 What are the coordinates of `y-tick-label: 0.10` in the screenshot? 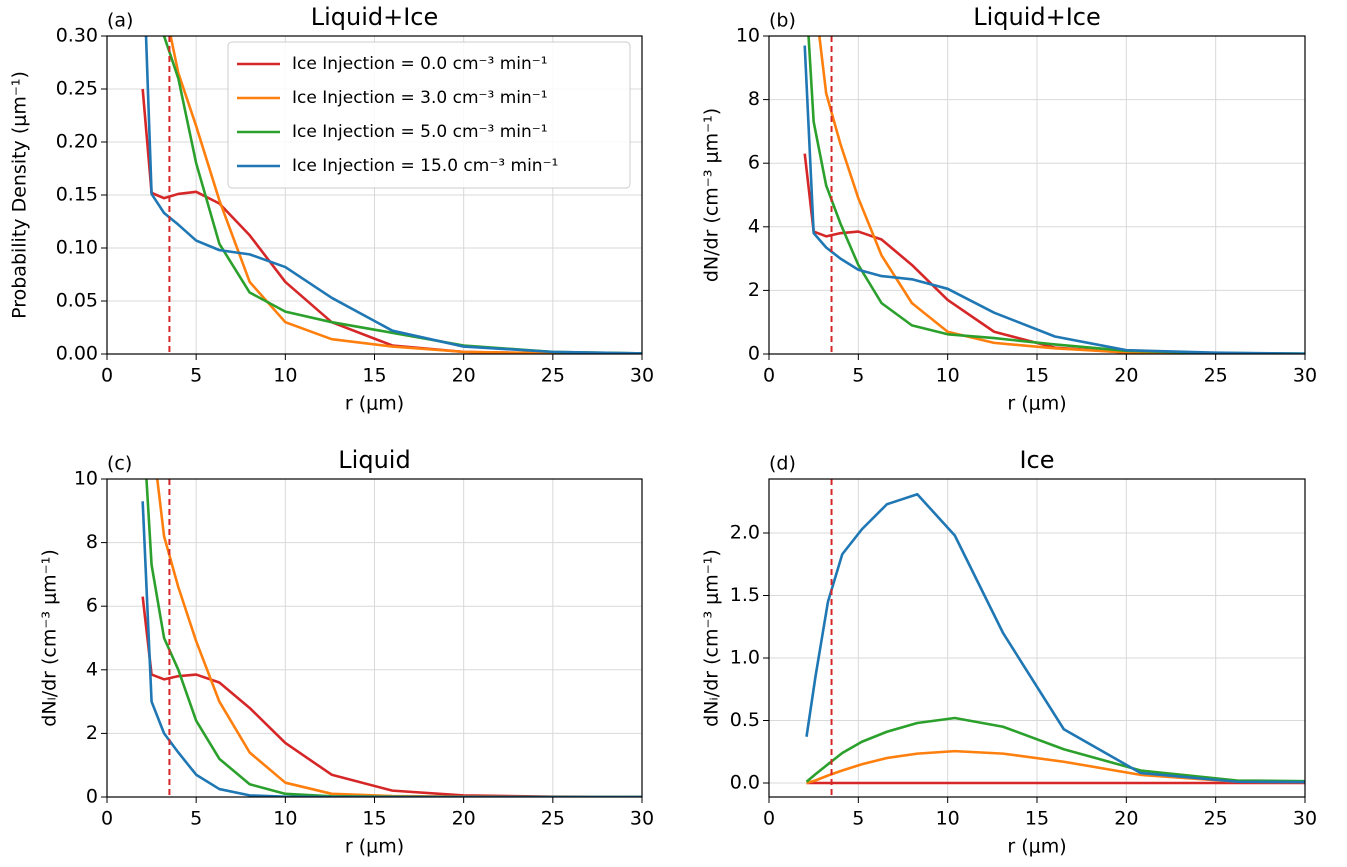 It's located at (77, 248).